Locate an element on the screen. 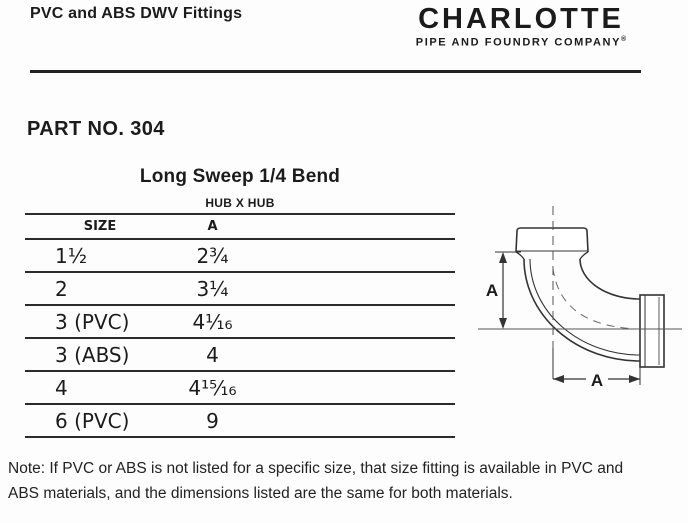 This screenshot has height=523, width=688. doc-title: PVC and ABS DWV Fittings is located at coordinates (136, 13).